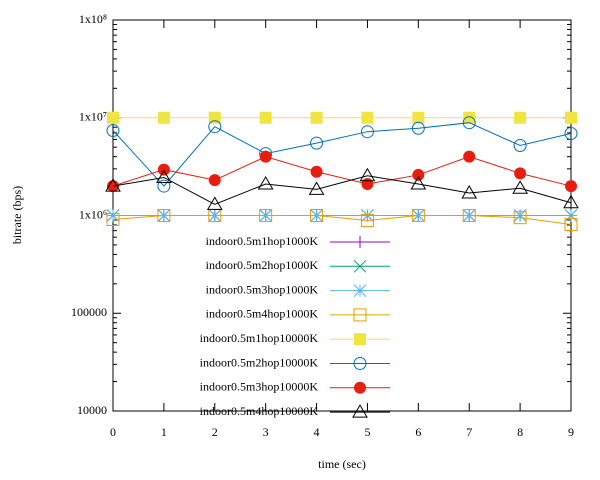 Image resolution: width=600 pixels, height=480 pixels. What do you see at coordinates (89, 312) in the screenshot?
I see `y-tick-label: 100000` at bounding box center [89, 312].